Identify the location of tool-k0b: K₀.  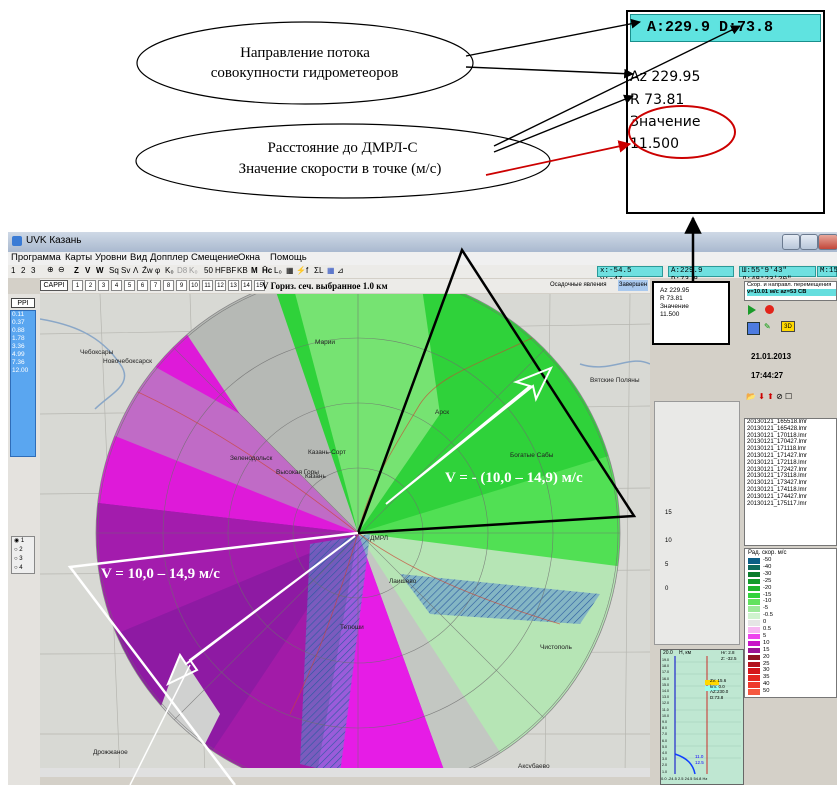
(193, 270).